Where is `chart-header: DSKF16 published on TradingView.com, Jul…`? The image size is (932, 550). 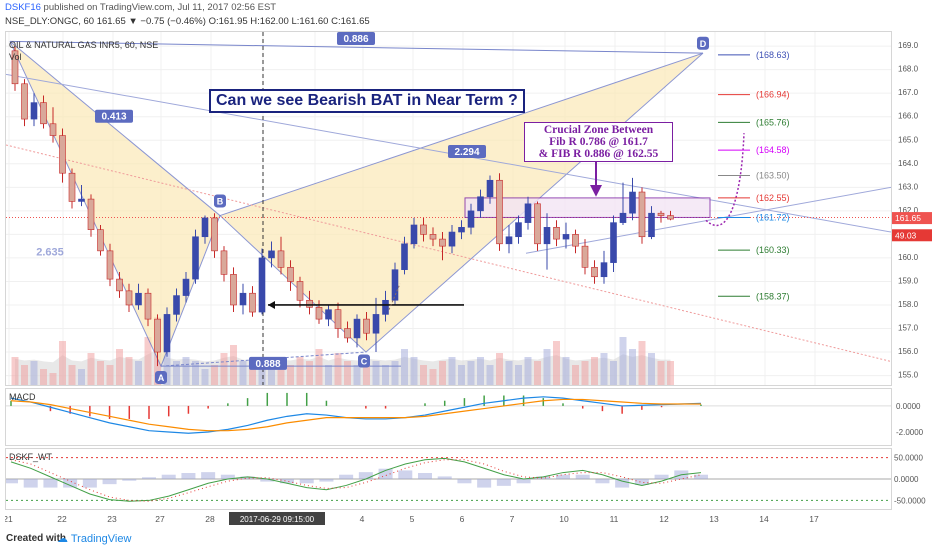 chart-header: DSKF16 published on TradingView.com, Jul… is located at coordinates (466, 15).